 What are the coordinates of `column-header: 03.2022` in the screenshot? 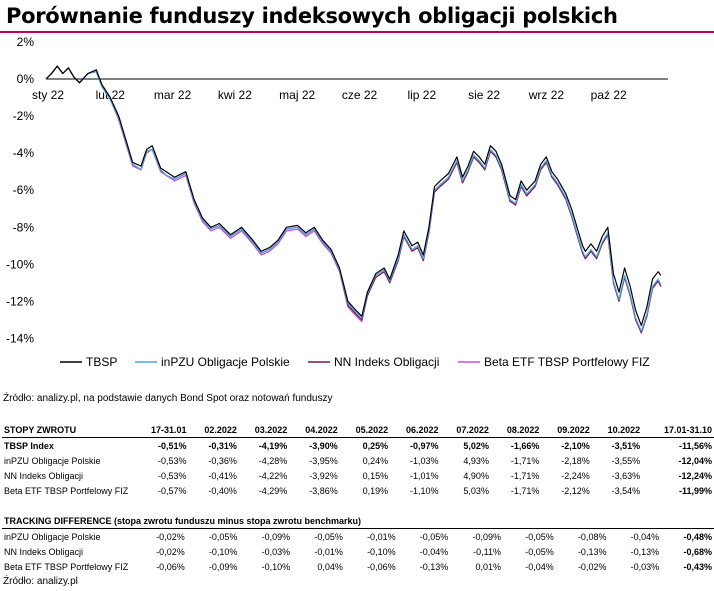 It's located at (264, 430).